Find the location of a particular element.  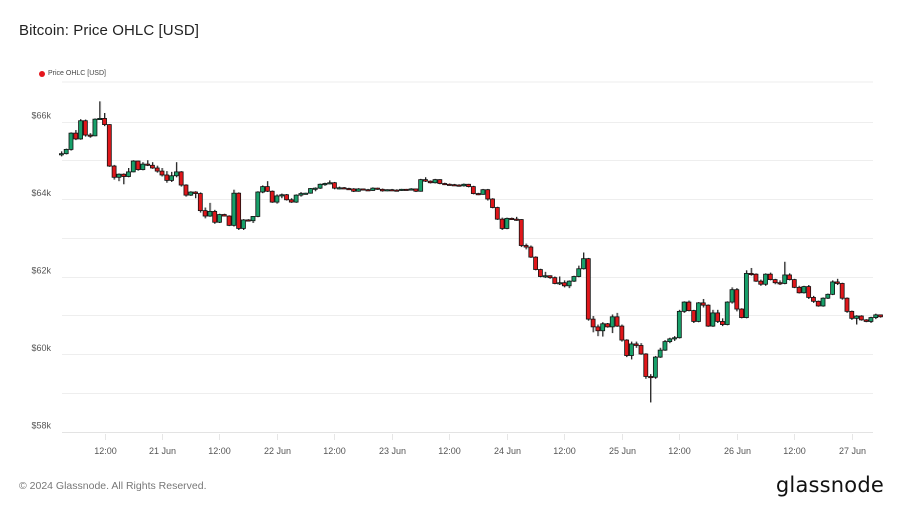

y-tick-label: $60k is located at coordinates (41, 348).